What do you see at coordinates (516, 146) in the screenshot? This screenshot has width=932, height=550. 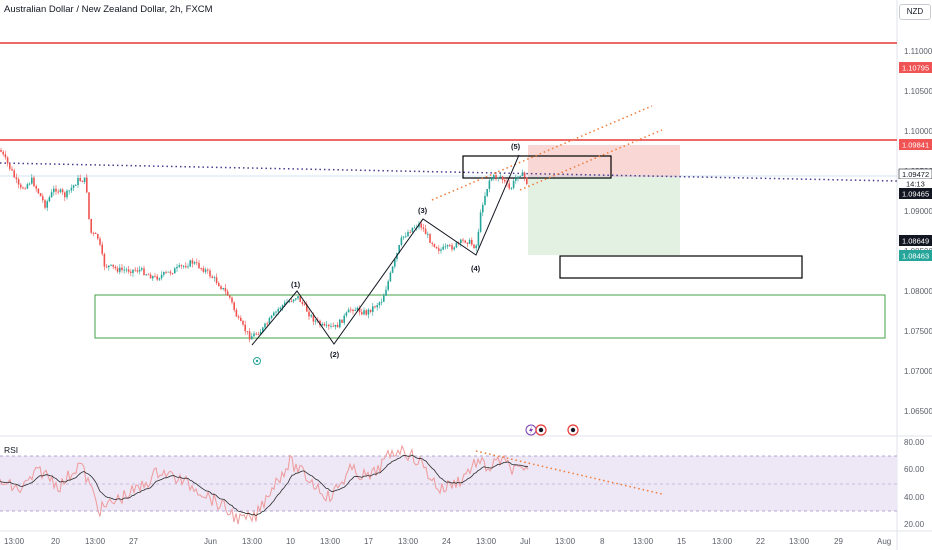 I see `wave-label-5: (5)` at bounding box center [516, 146].